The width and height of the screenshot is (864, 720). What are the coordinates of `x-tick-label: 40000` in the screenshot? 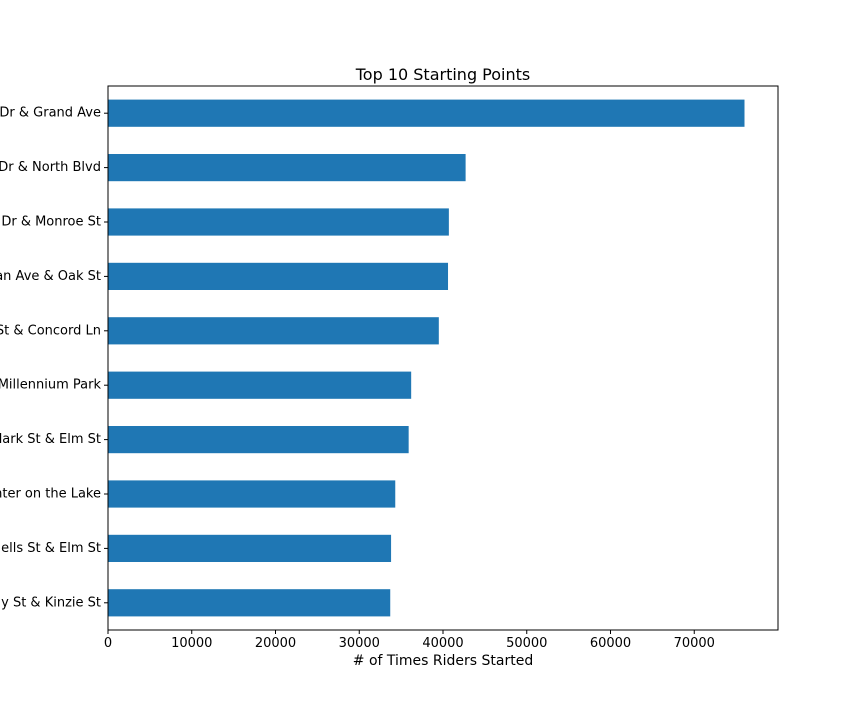 It's located at (442, 643).